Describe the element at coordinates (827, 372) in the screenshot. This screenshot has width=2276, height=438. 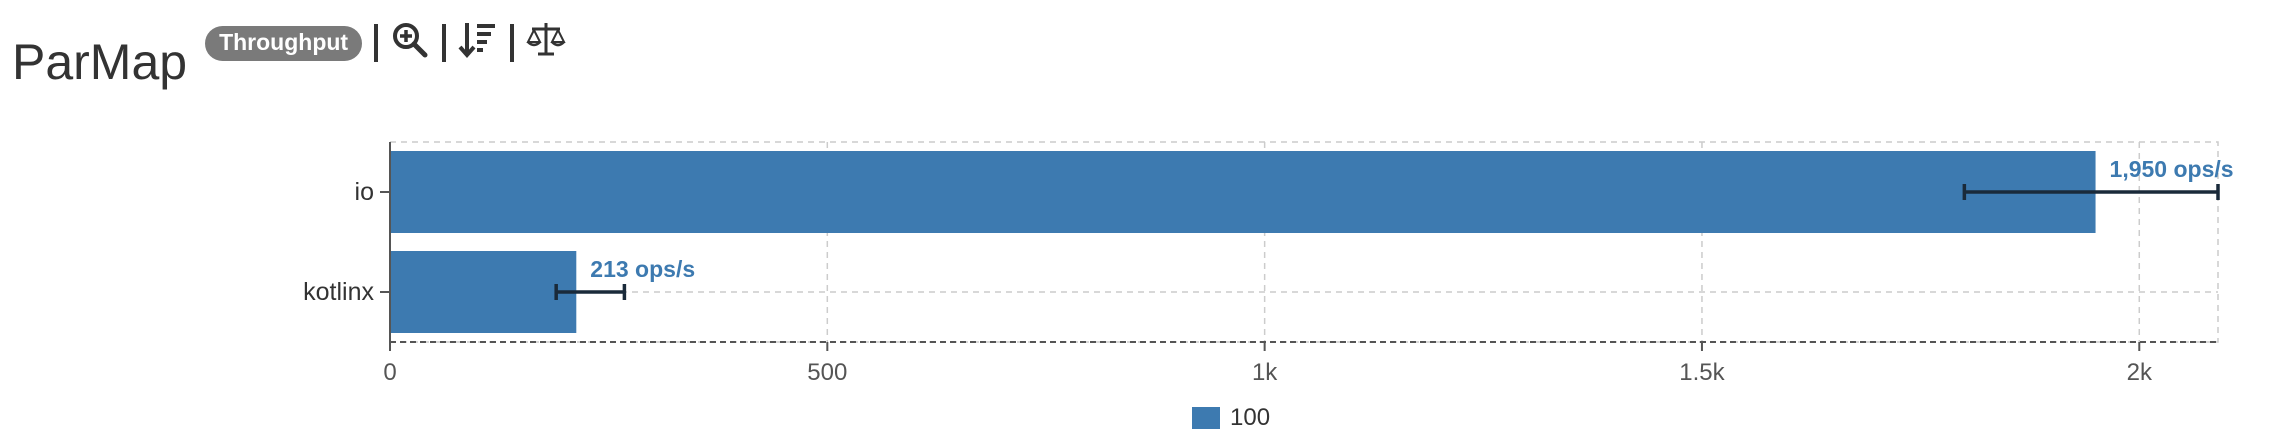
I see `x-tick-label: 500` at that location.